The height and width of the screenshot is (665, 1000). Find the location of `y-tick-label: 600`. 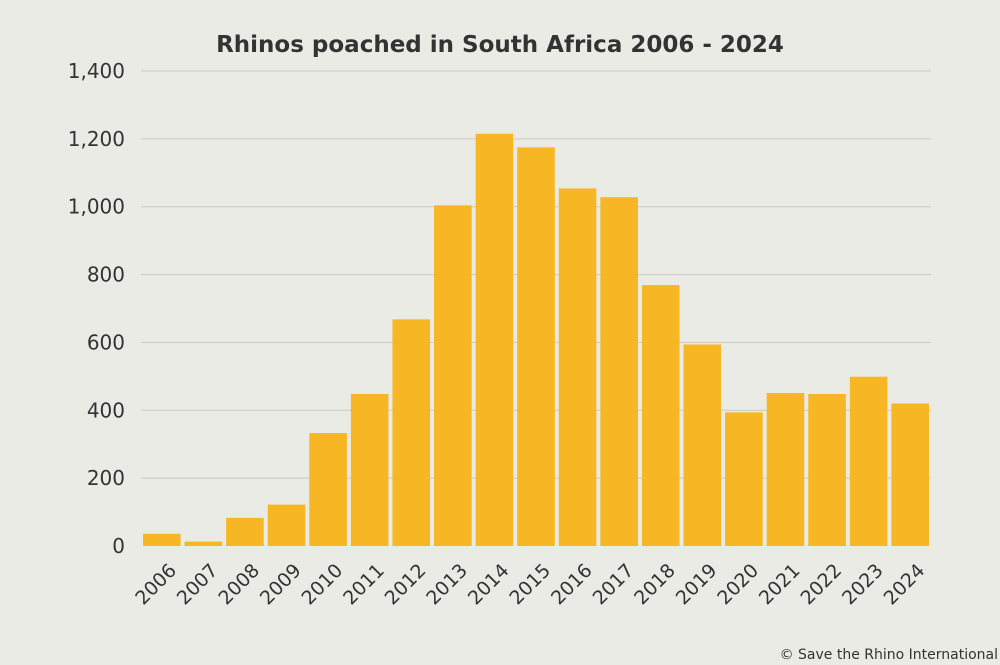

y-tick-label: 600 is located at coordinates (106, 342).